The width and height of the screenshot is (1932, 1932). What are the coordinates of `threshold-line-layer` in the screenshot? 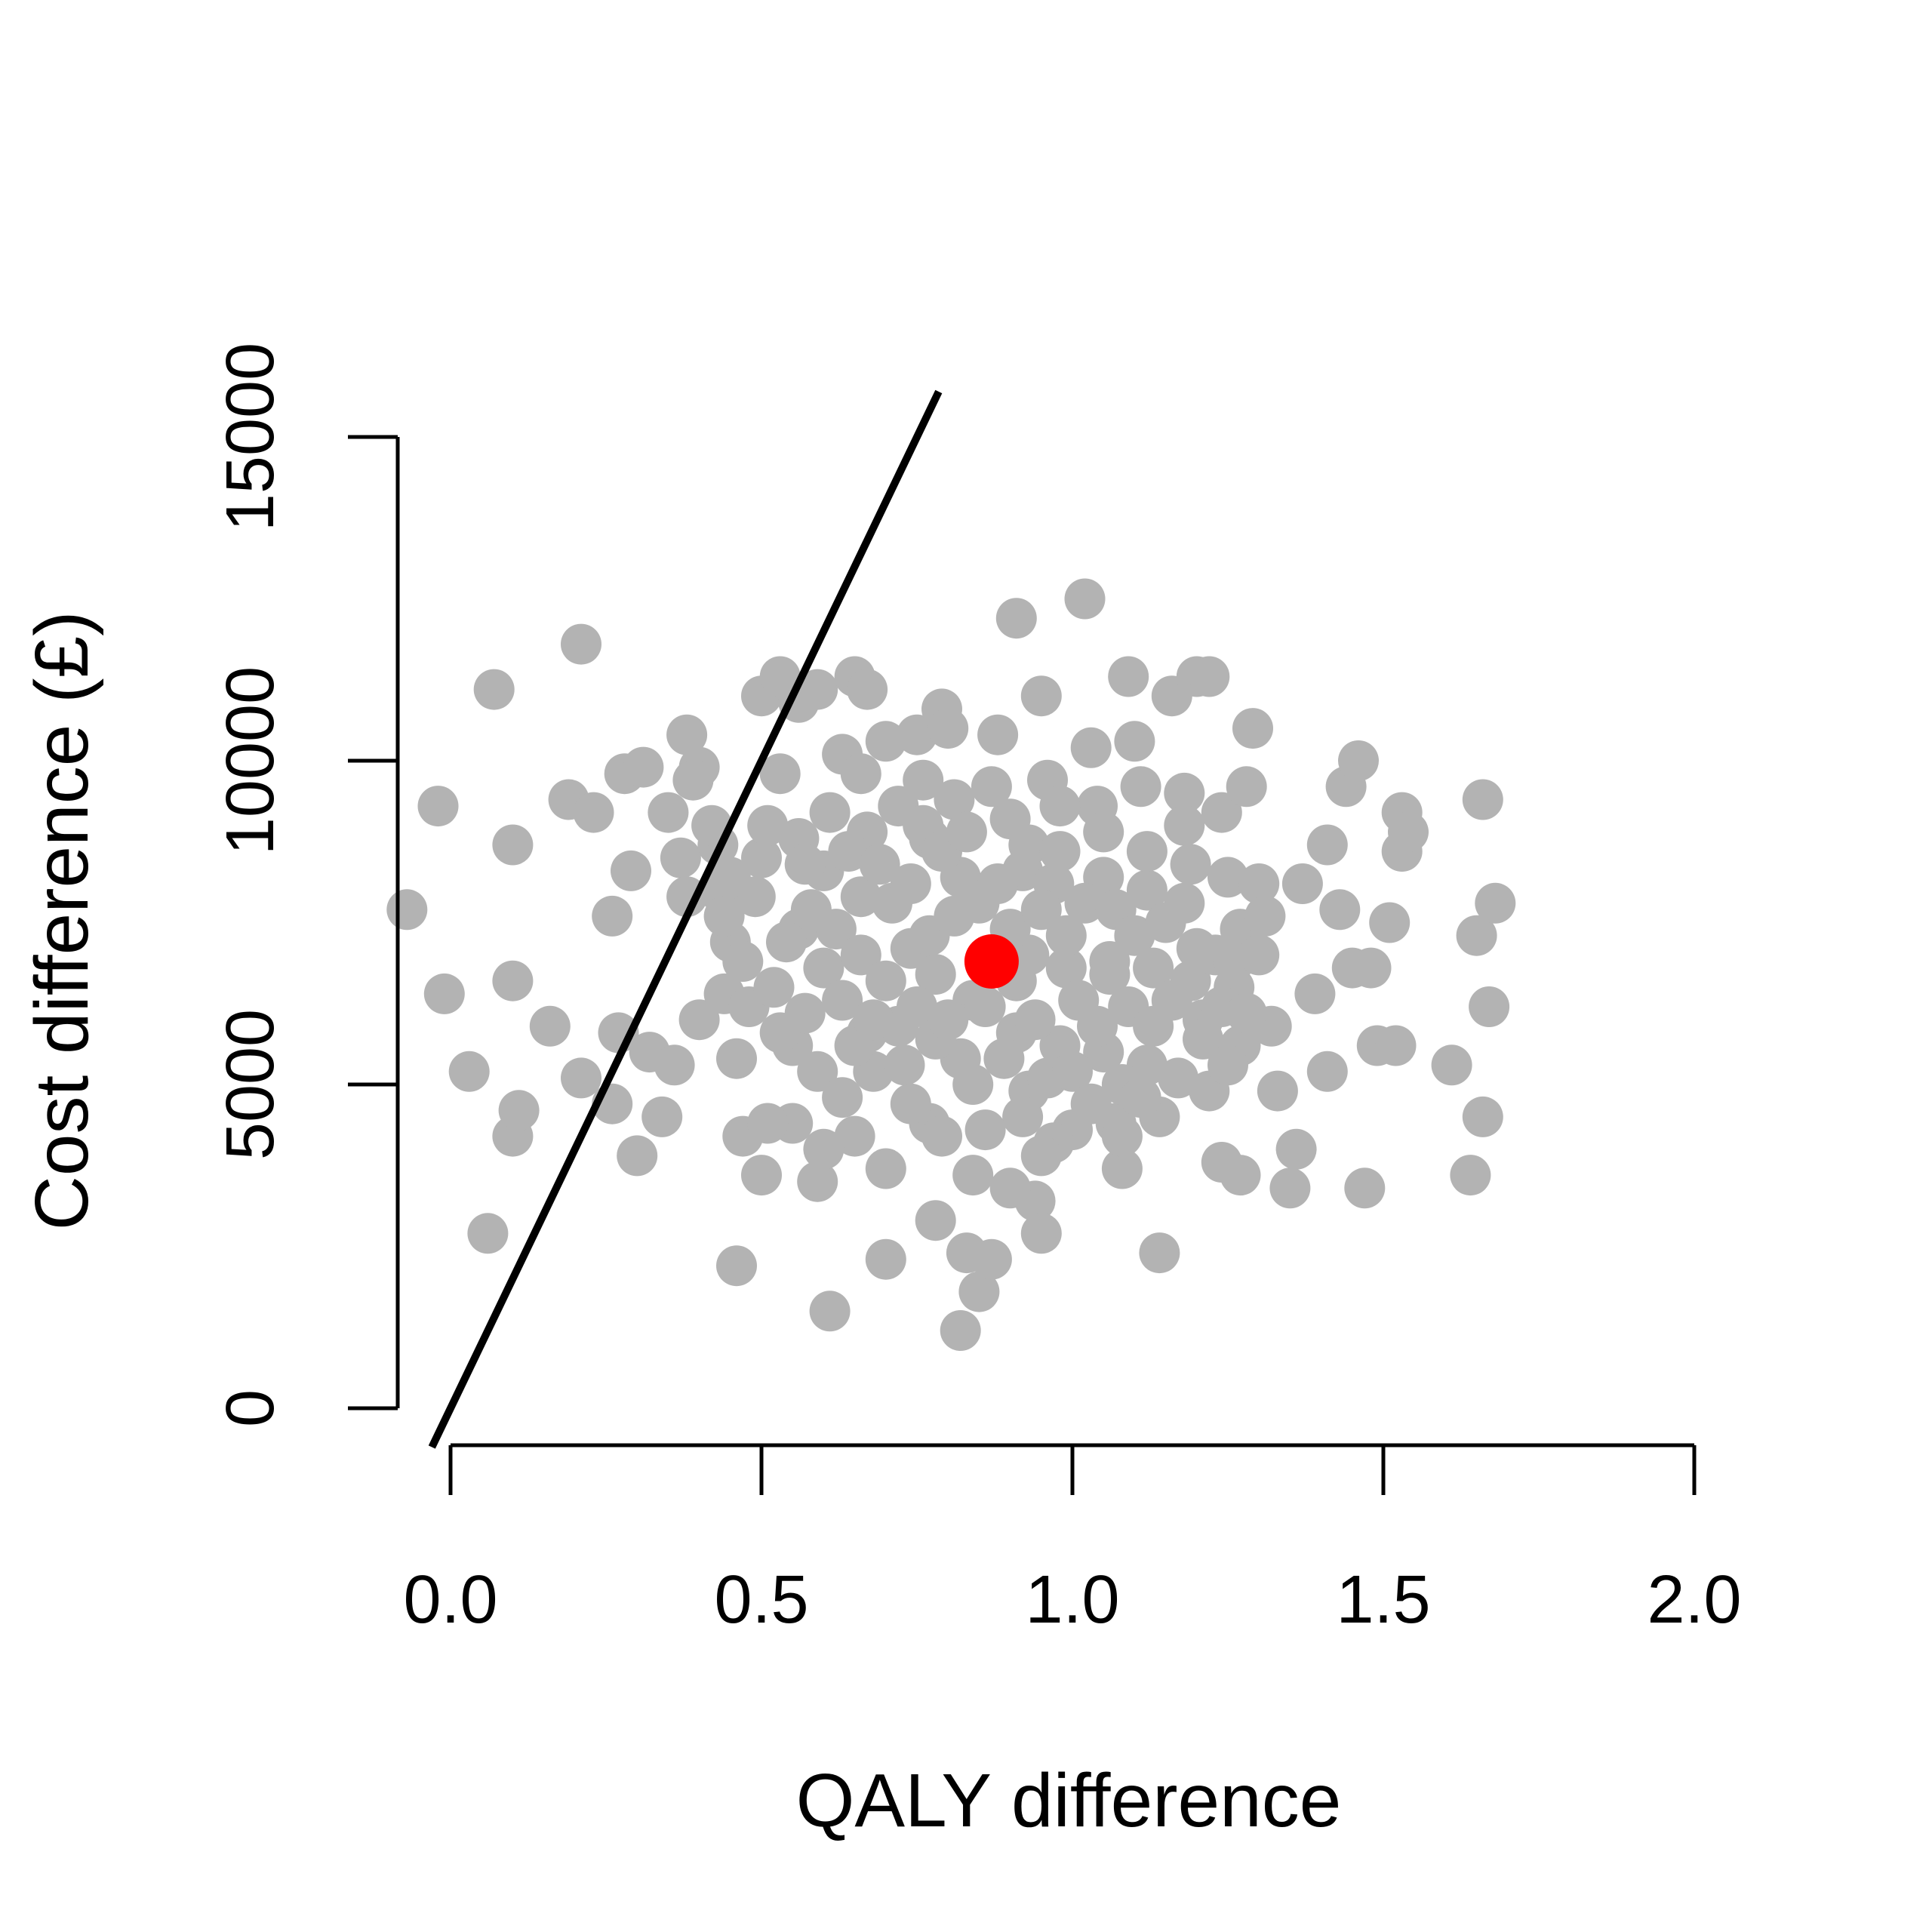 It's located at (685, 919).